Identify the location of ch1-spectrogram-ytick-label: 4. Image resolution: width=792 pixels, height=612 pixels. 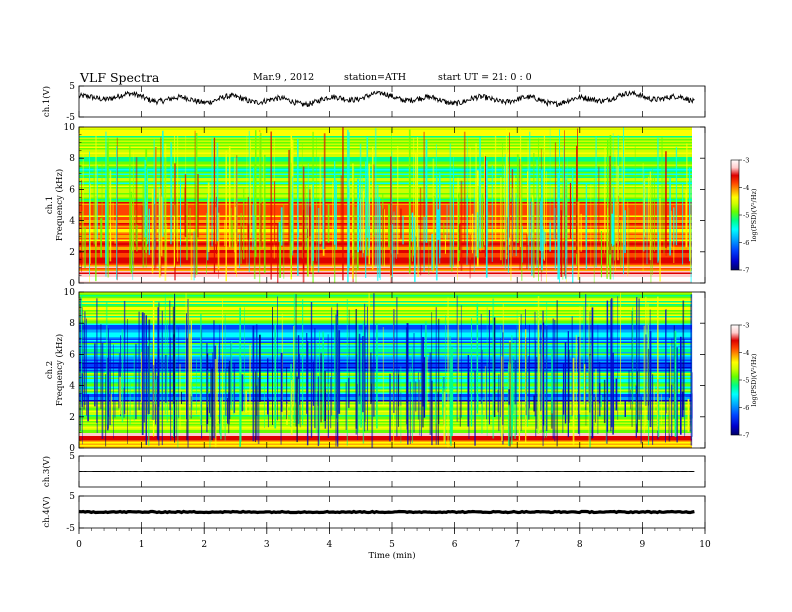
(72, 222).